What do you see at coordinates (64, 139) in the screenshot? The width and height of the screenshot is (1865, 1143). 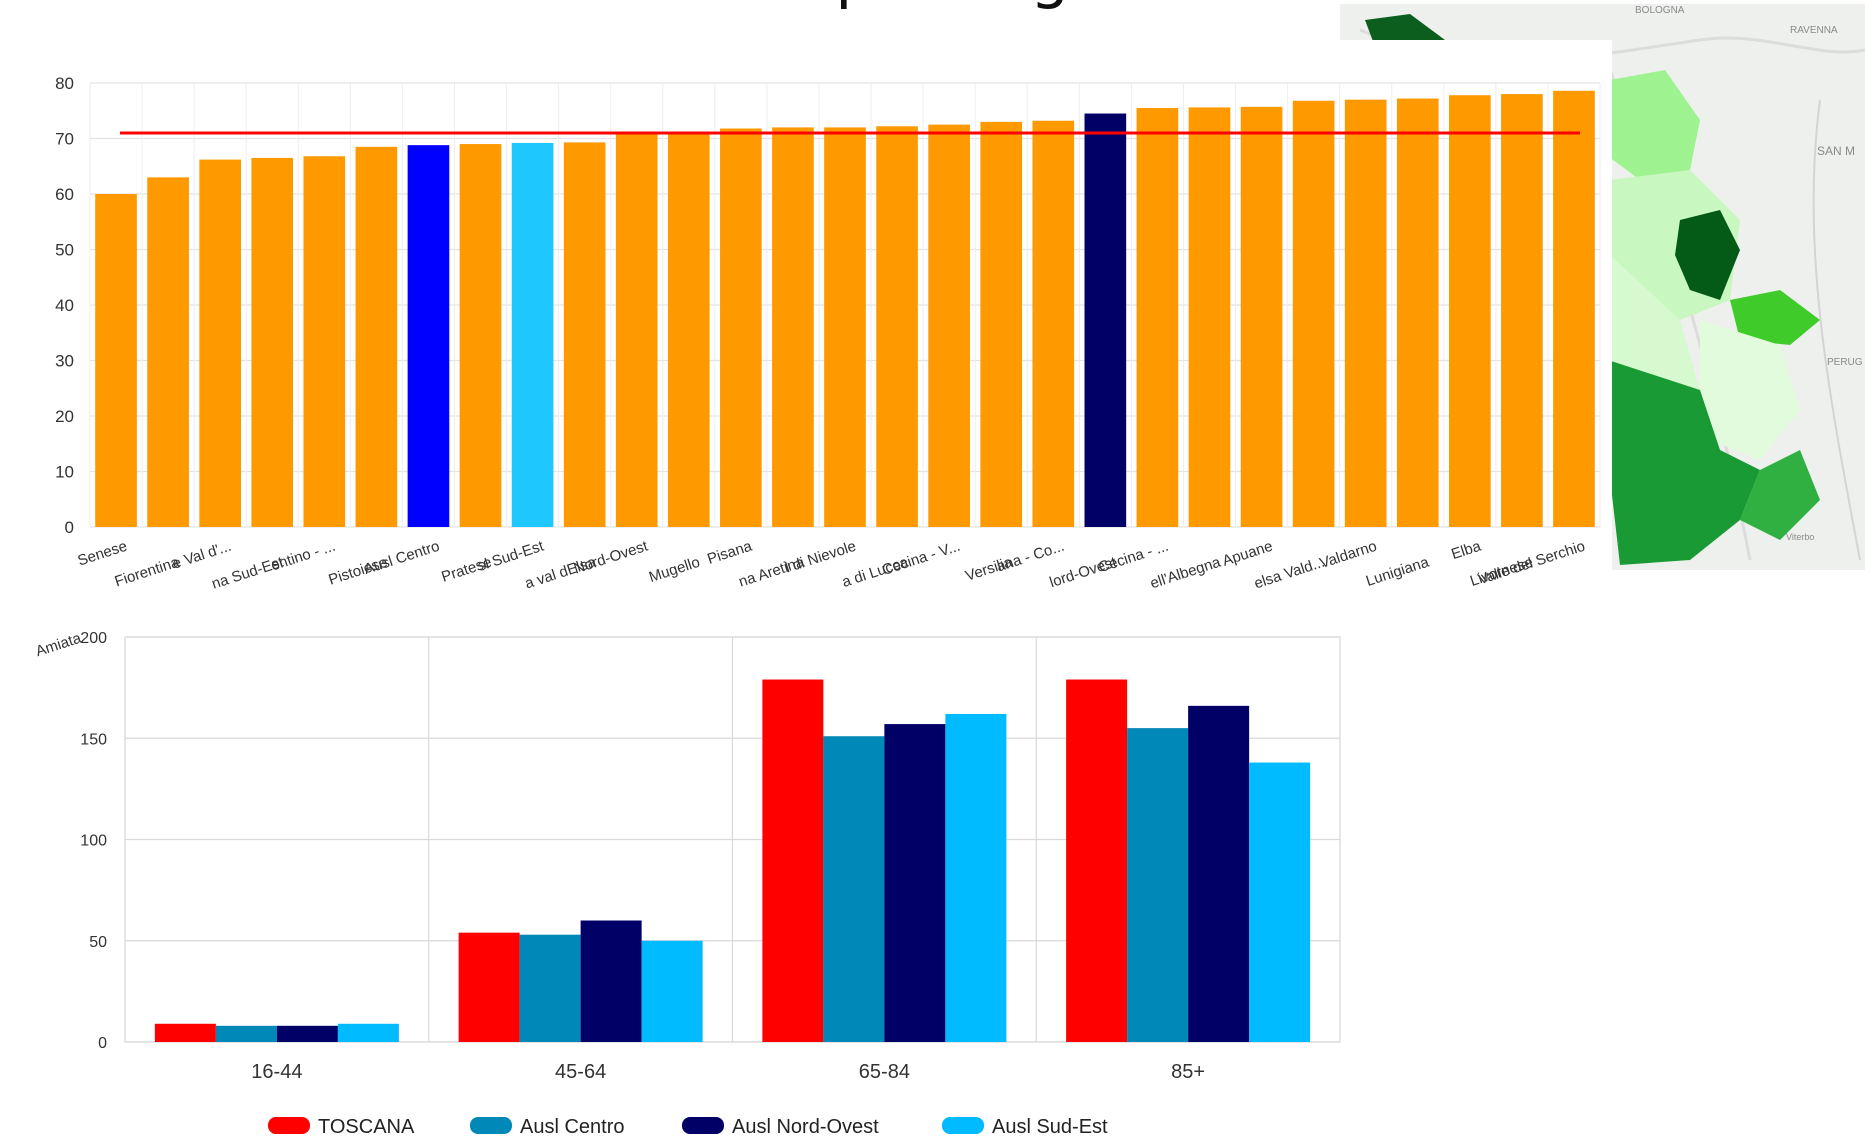 I see `chart1-y-tick-label: 70` at bounding box center [64, 139].